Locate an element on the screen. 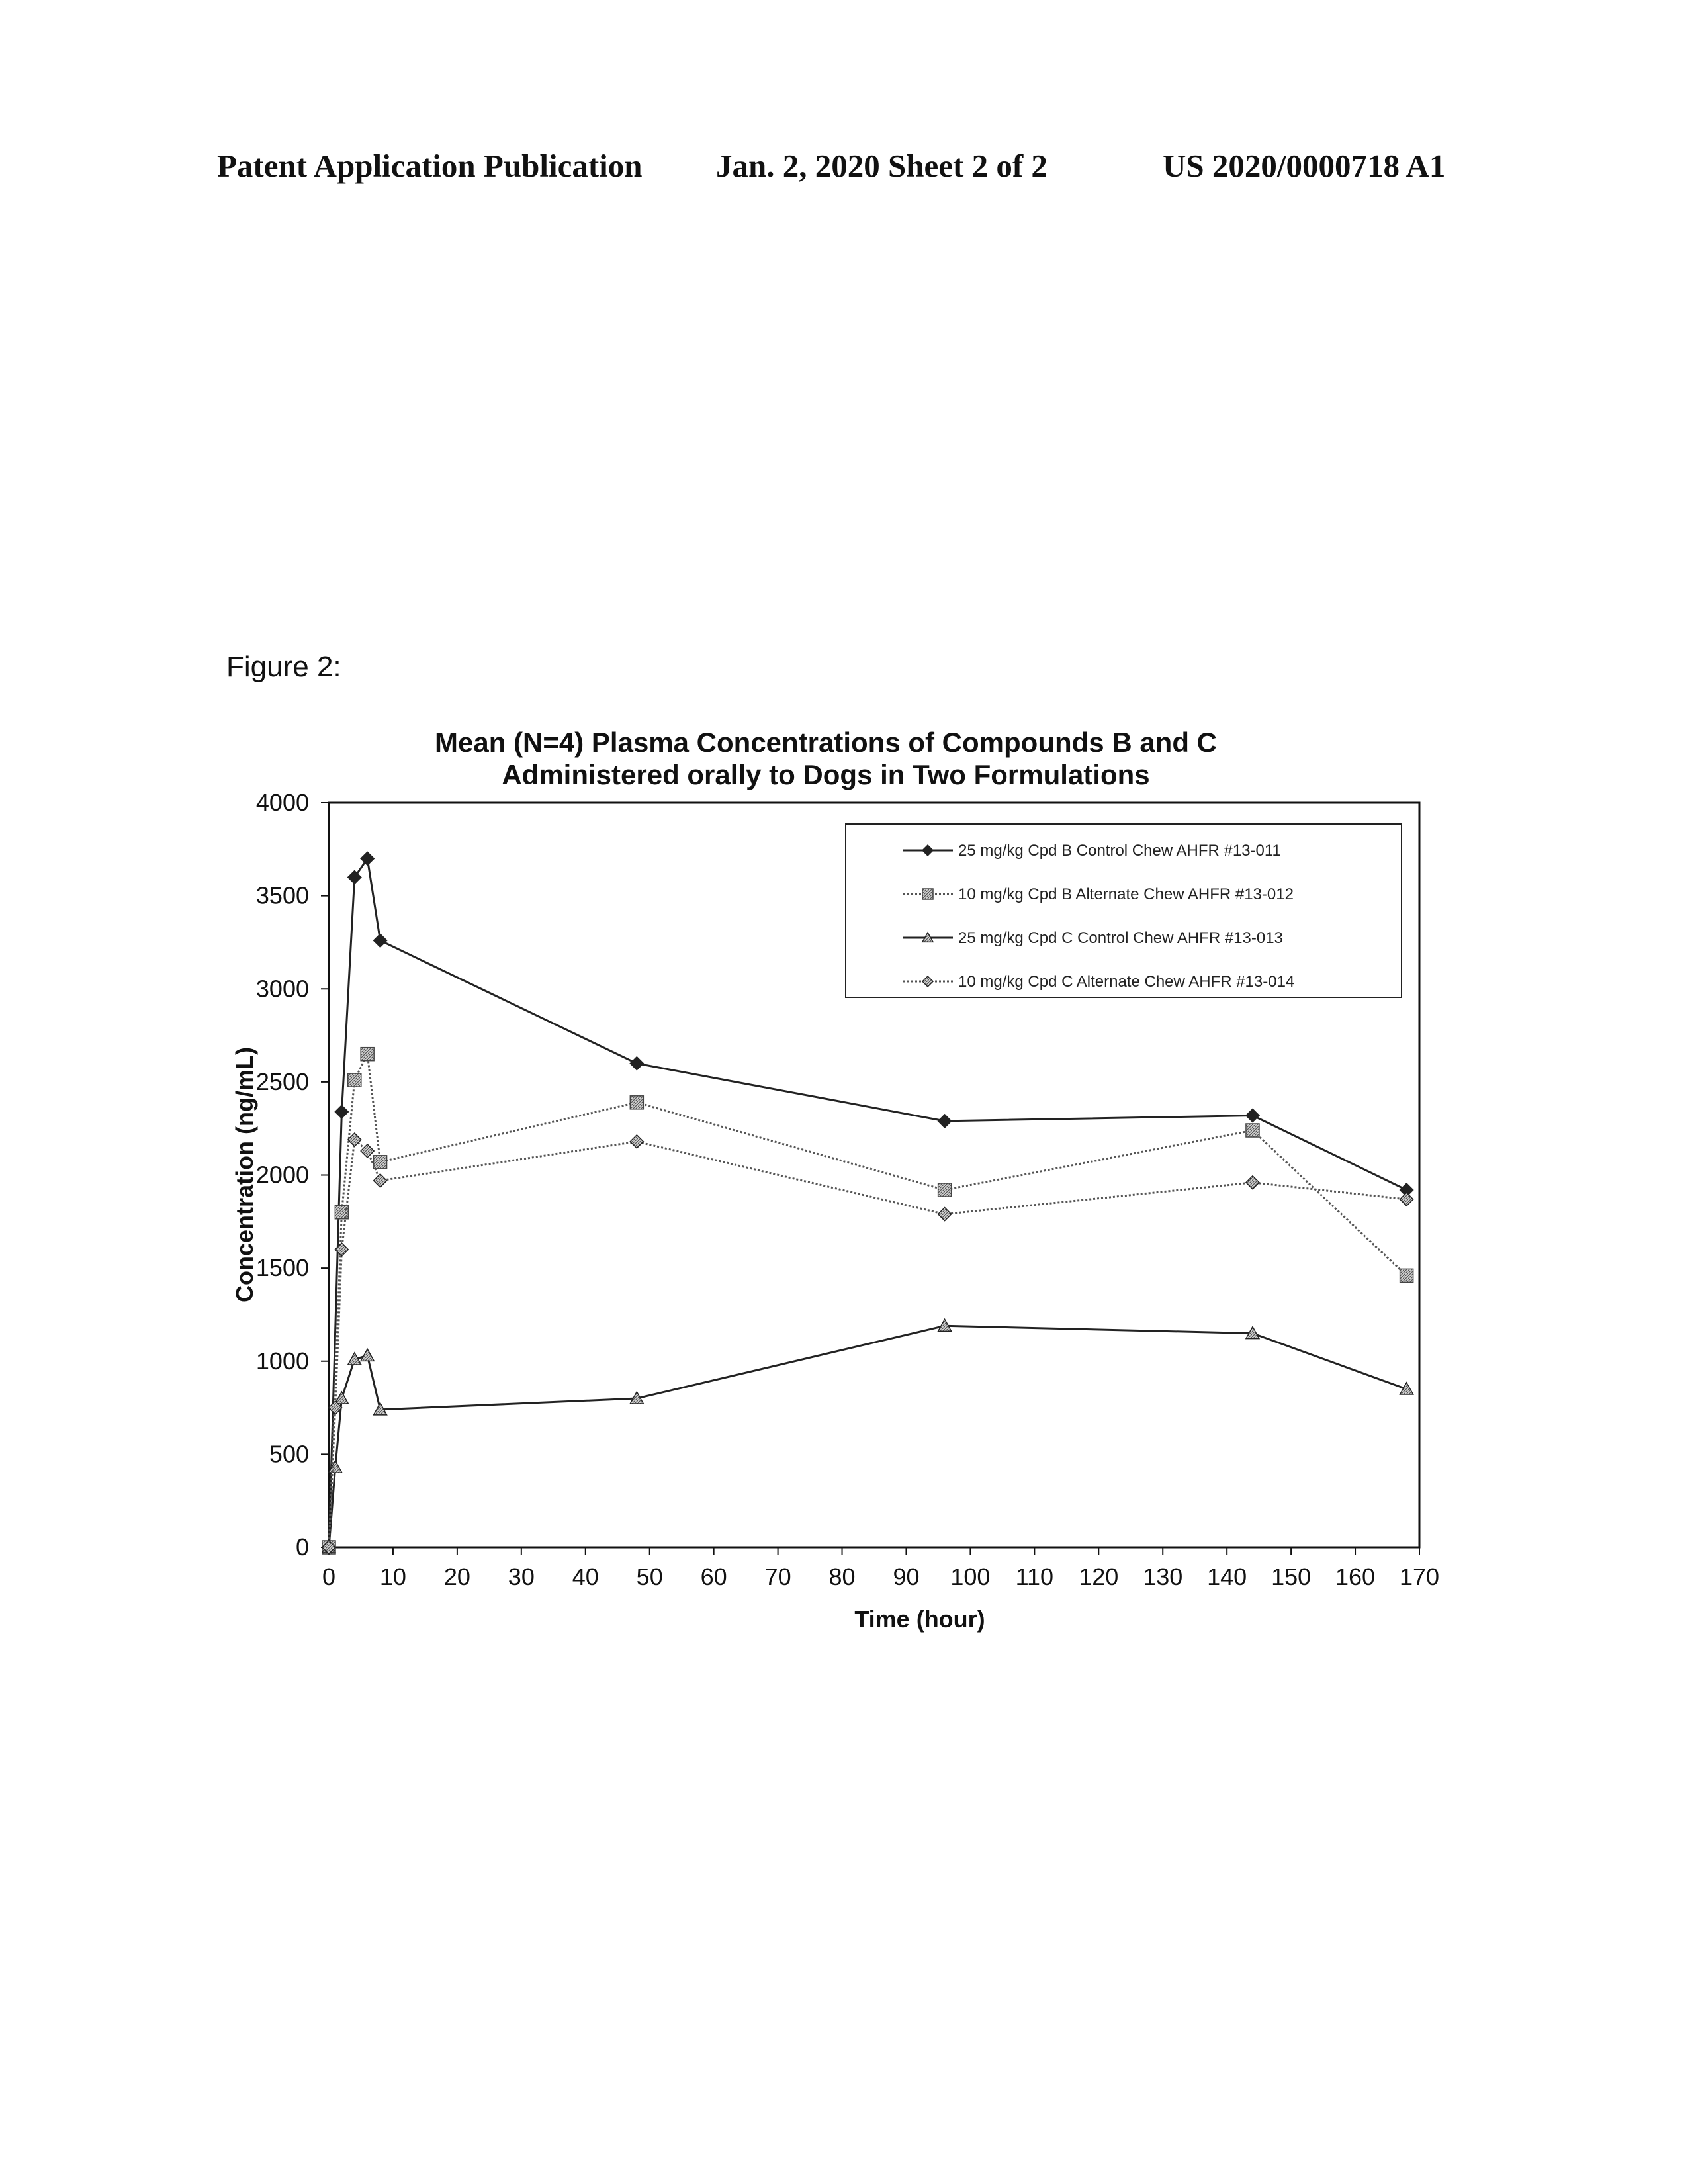  x-tick-label: 0 is located at coordinates (328, 1576).